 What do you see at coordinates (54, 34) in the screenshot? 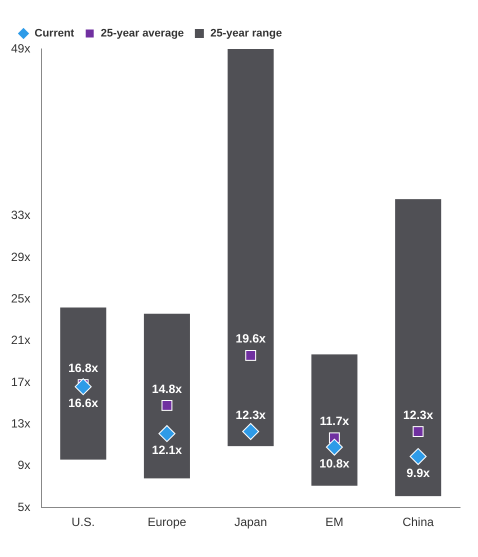
I see `legend-label: Current` at bounding box center [54, 34].